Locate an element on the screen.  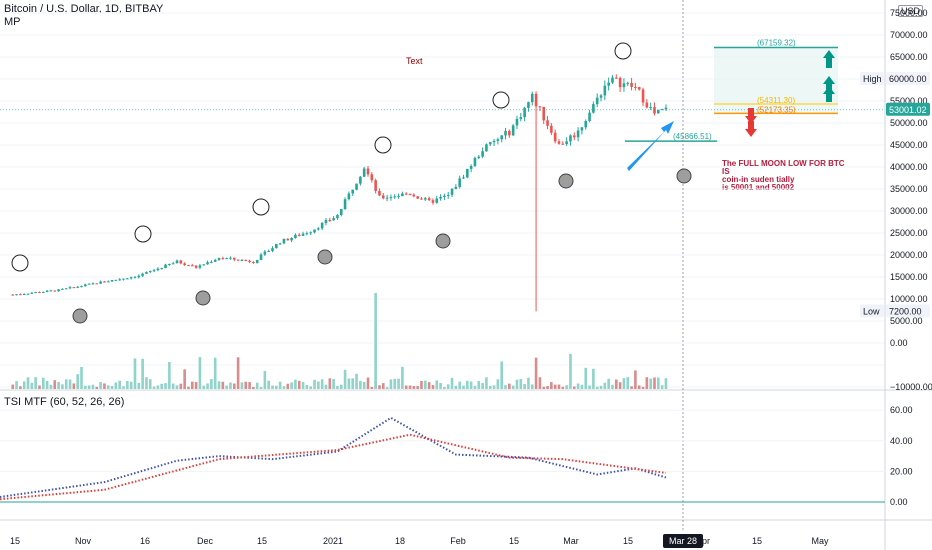
price-axis-label: 5000.00 is located at coordinates (906, 321).